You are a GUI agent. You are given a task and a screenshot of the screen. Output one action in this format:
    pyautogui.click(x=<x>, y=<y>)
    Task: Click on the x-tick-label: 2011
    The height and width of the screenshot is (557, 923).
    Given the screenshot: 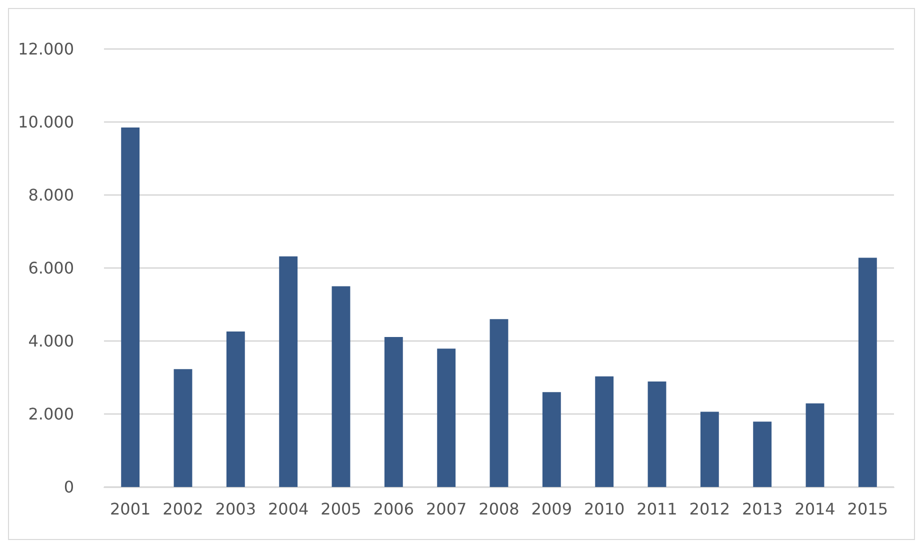 What is the action you would take?
    pyautogui.click(x=657, y=509)
    